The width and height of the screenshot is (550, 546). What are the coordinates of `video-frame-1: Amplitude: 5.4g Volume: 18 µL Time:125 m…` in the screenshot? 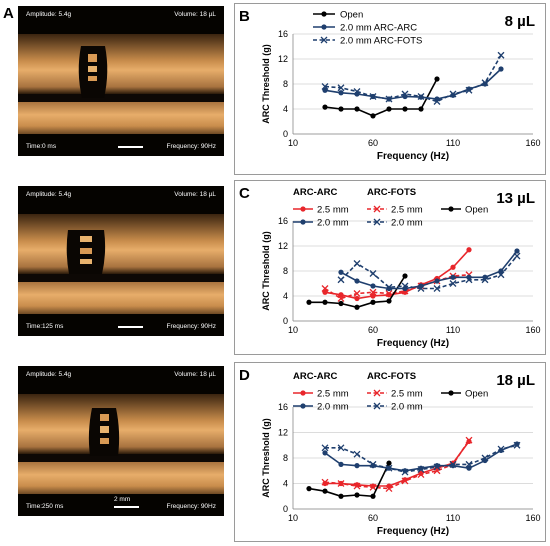 It's located at (121, 261).